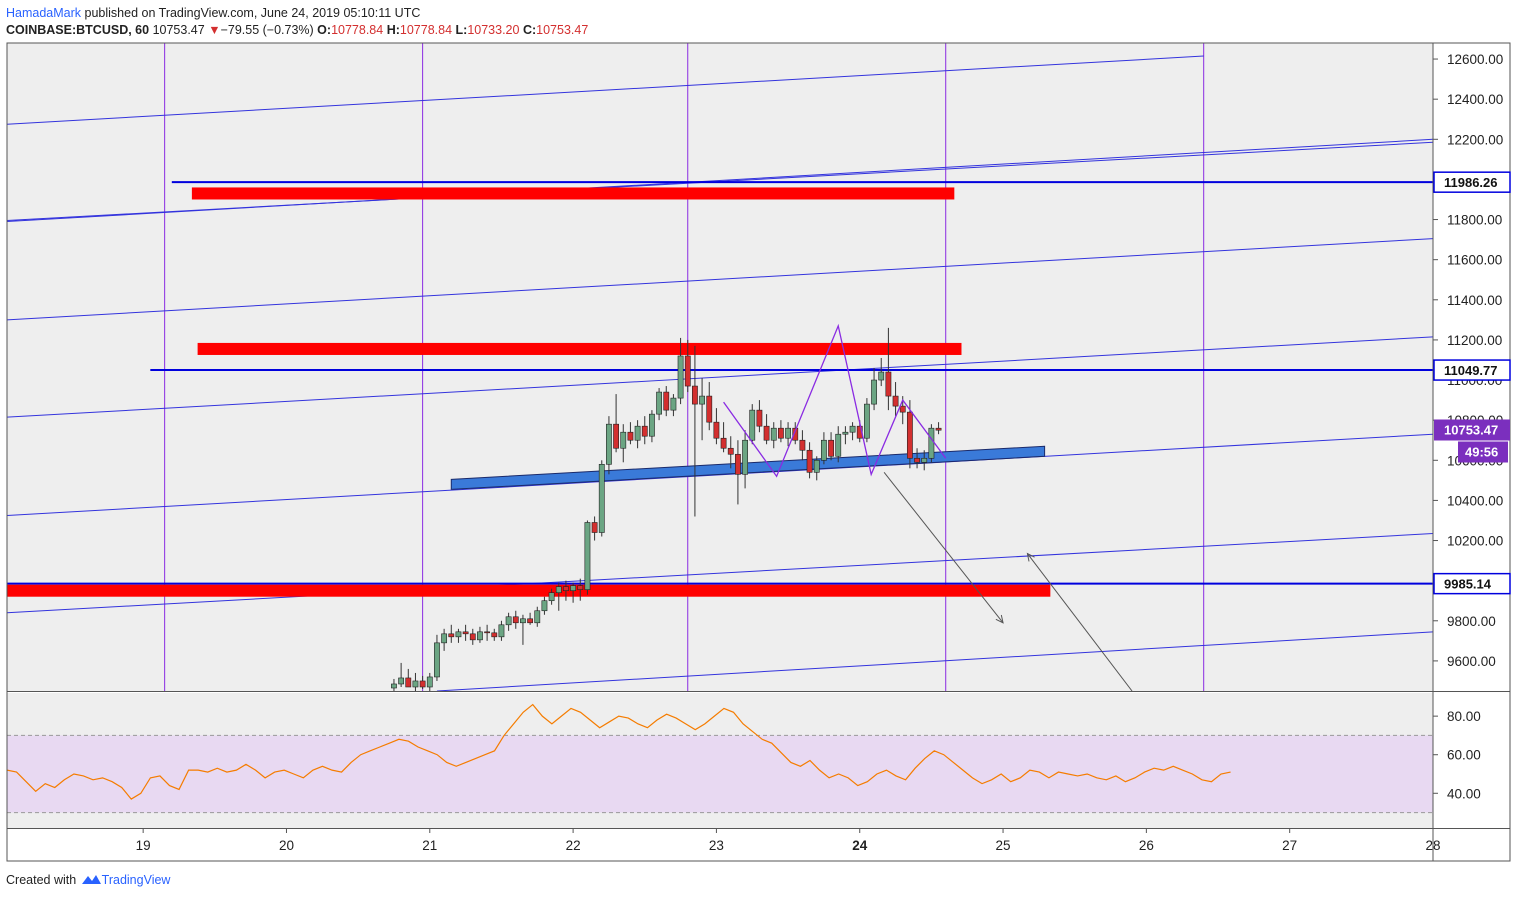 Image resolution: width=1518 pixels, height=898 pixels. I want to click on current-price-badge, so click(1472, 430).